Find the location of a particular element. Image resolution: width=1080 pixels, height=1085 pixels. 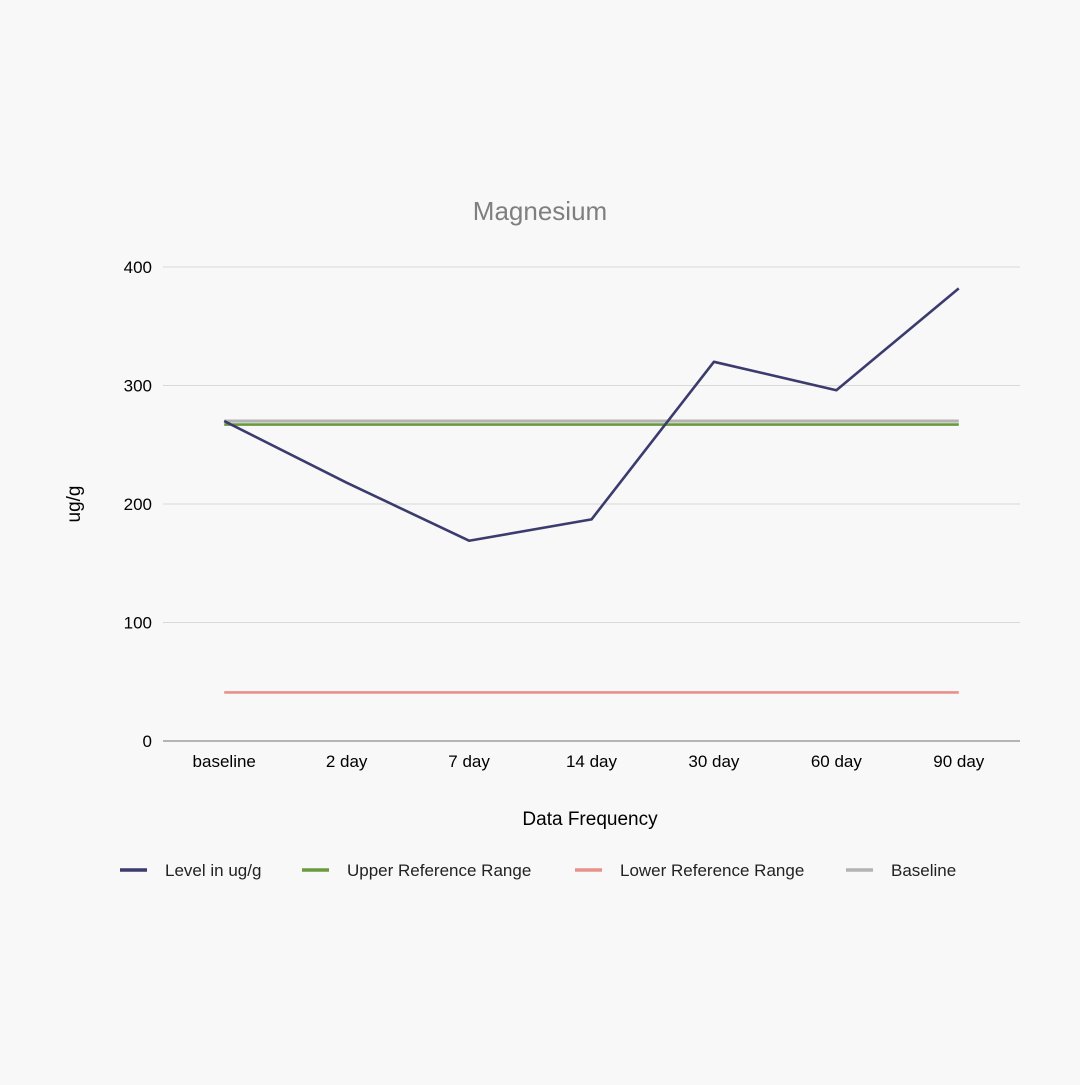

y-tick-label: 300 is located at coordinates (138, 386).